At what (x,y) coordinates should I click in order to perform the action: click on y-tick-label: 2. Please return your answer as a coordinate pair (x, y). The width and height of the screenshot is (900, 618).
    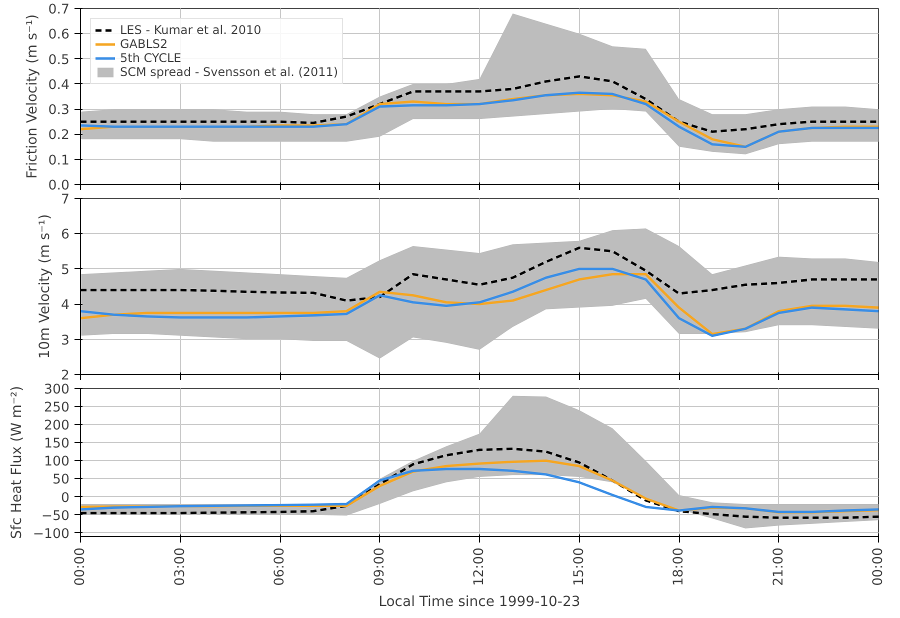
    Looking at the image, I should click on (65, 376).